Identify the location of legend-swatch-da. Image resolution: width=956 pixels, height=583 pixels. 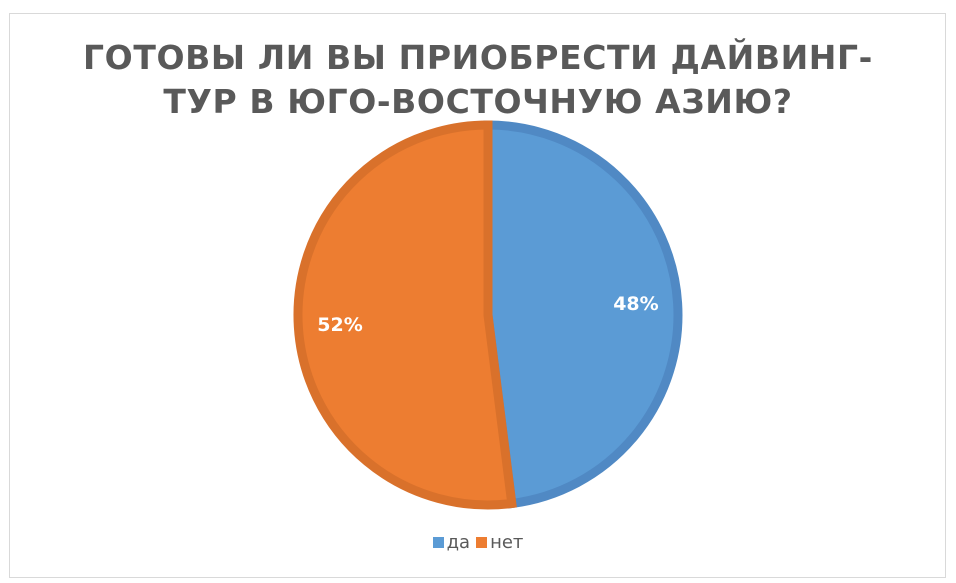
(438, 542).